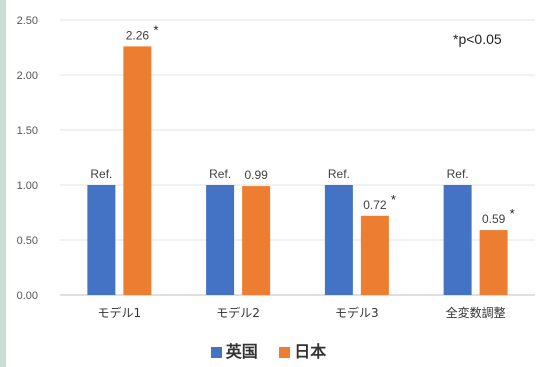 This screenshot has width=537, height=367. What do you see at coordinates (285, 352) in the screenshot?
I see `legend-swatch-japan` at bounding box center [285, 352].